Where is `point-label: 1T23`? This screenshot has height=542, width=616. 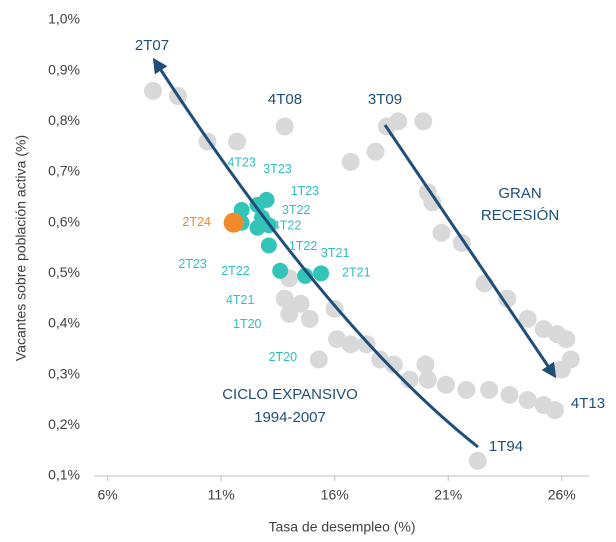
point-label: 1T23 is located at coordinates (305, 191).